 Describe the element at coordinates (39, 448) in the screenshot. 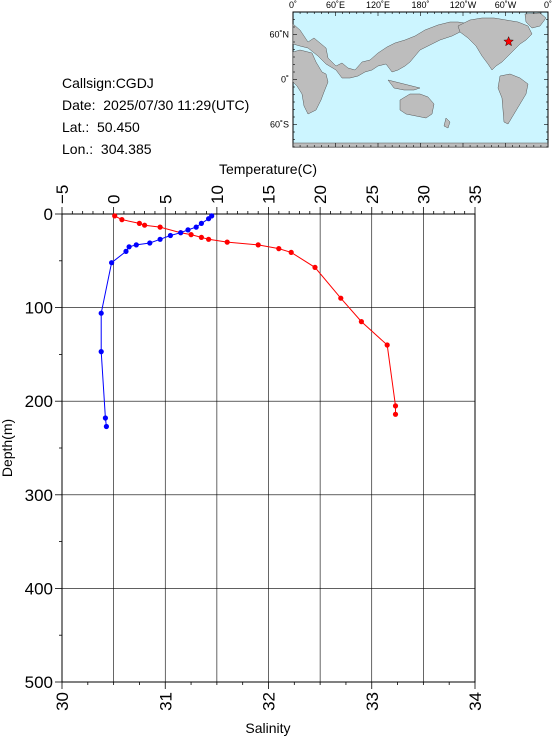

I see `depth-tick-labels: 0 100 200 300 400 500` at that location.